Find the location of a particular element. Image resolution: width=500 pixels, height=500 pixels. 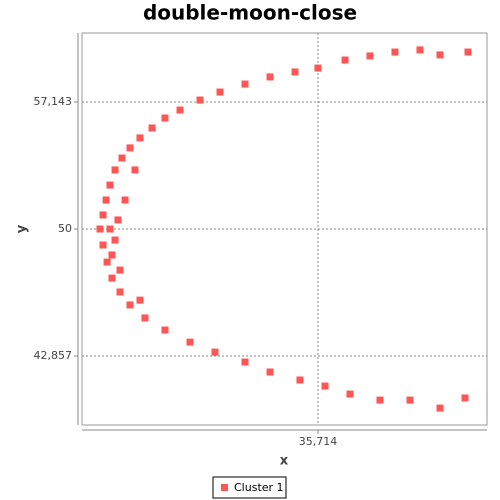

x-axis-label: x is located at coordinates (284, 461).